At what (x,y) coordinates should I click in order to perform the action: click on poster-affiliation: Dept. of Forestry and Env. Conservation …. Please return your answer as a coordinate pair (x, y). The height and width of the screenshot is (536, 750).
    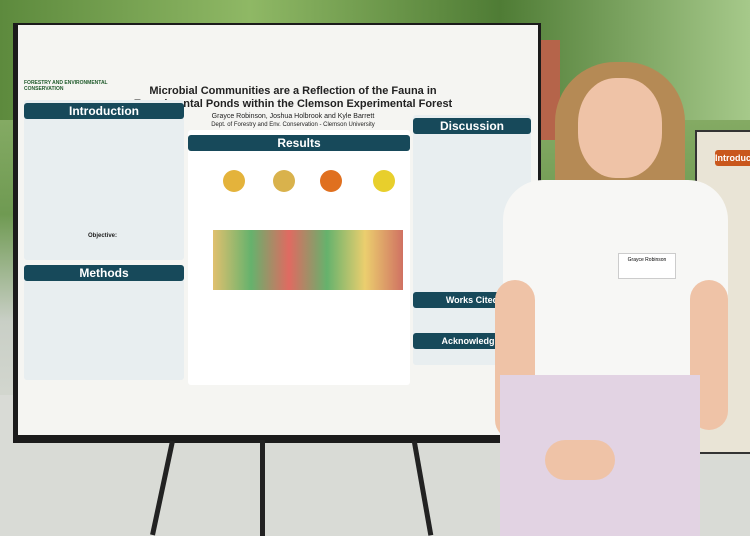
    Looking at the image, I should click on (293, 125).